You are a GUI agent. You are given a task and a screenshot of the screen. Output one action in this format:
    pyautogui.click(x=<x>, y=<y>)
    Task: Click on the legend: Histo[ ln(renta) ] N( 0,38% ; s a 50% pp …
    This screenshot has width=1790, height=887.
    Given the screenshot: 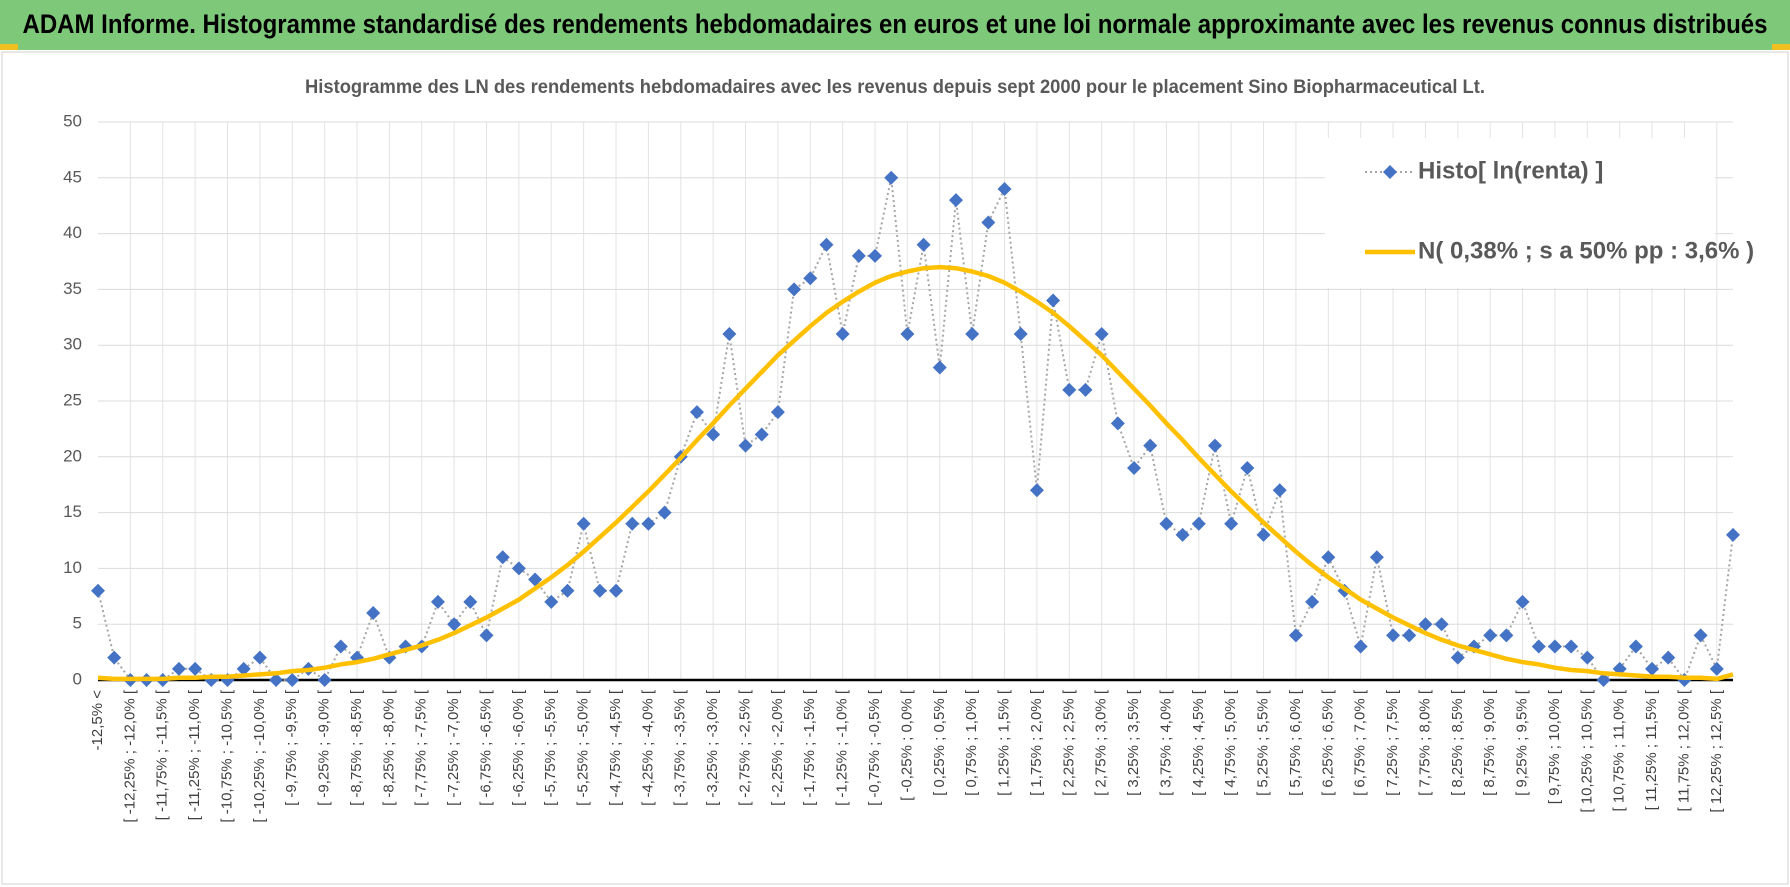 What is the action you would take?
    pyautogui.click(x=1539, y=213)
    